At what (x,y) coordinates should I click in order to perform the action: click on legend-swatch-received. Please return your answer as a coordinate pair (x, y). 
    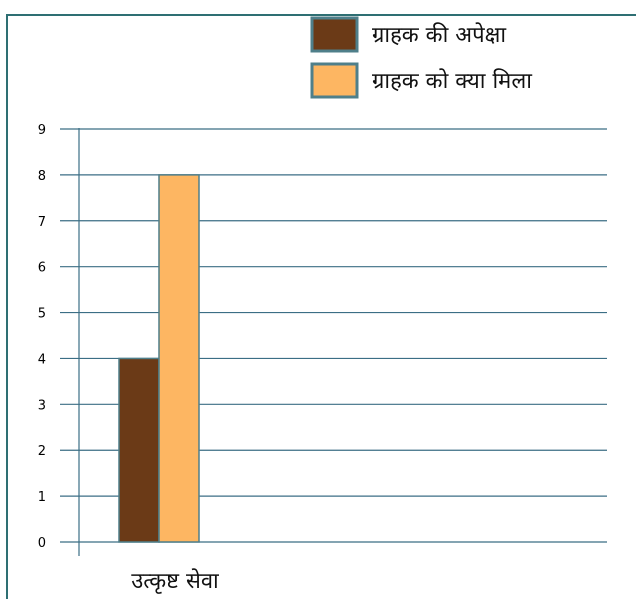
    Looking at the image, I should click on (334, 80).